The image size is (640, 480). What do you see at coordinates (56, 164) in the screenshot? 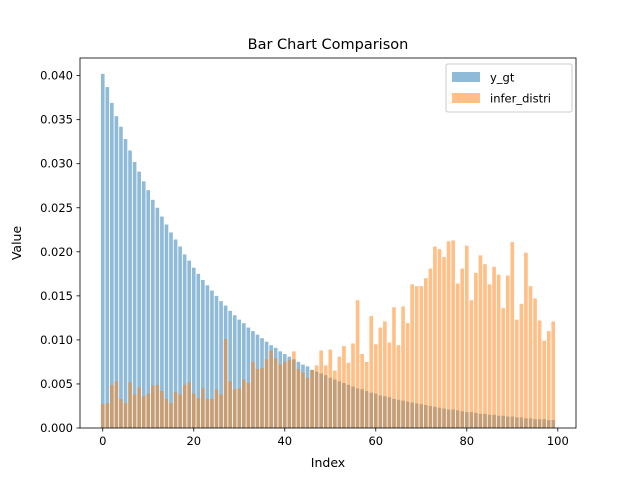
I see `y-tick-label: 0.030` at bounding box center [56, 164].